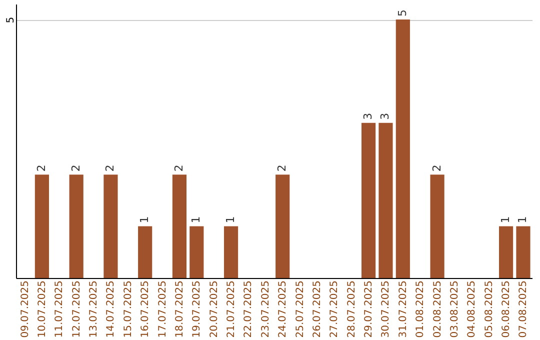 This screenshot has width=540, height=340. Describe the element at coordinates (283, 309) in the screenshot. I see `x-tick-label: 24.07.2025` at that location.